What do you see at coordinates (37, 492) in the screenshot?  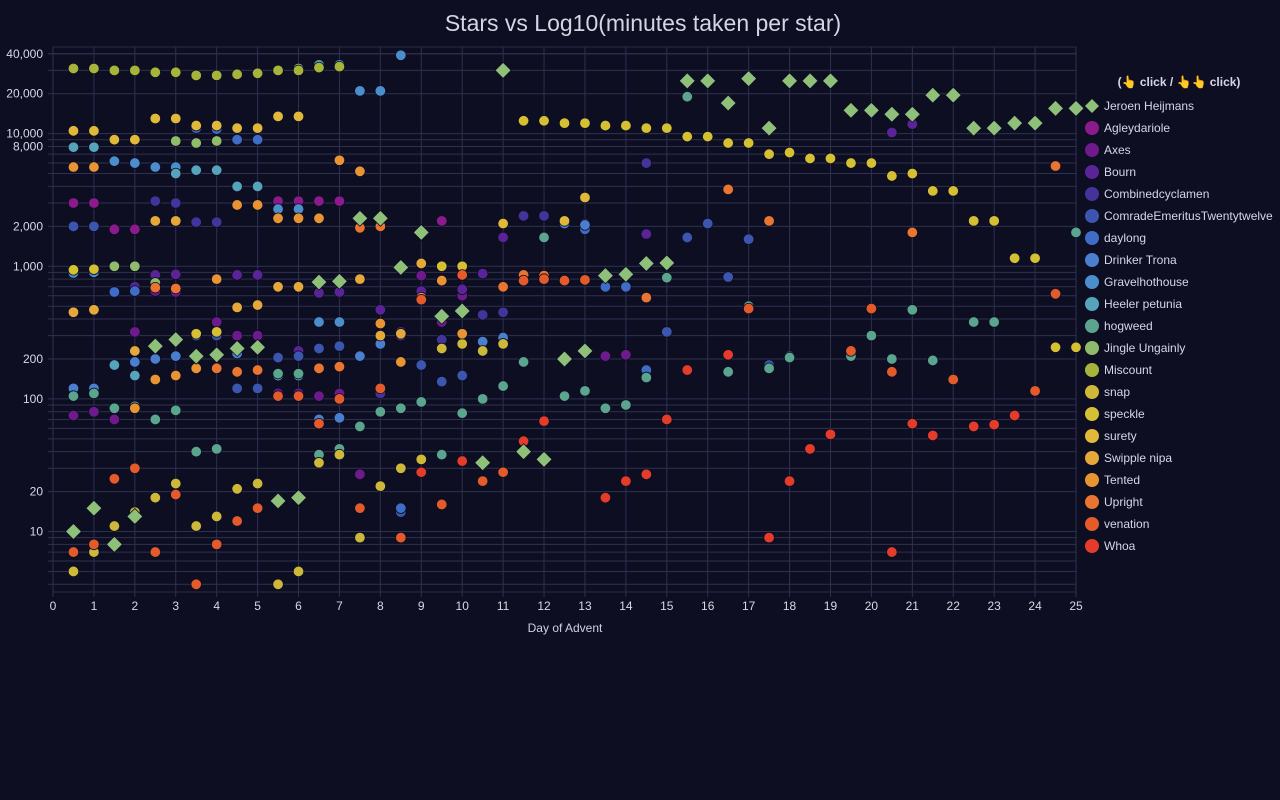 I see `y-tick-label: 20` at bounding box center [37, 492].